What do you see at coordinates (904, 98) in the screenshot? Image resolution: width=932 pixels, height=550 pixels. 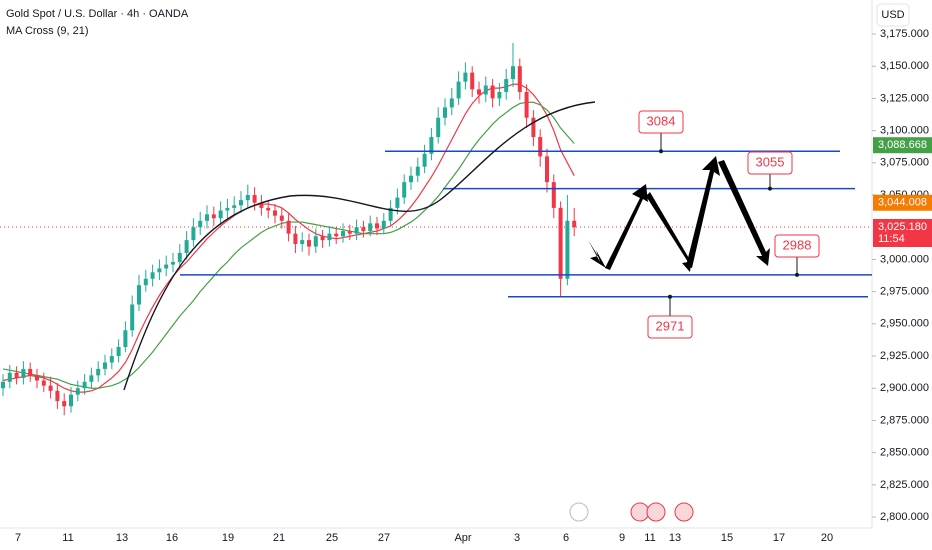 I see `y-tick-label: 3,125.000` at bounding box center [904, 98].